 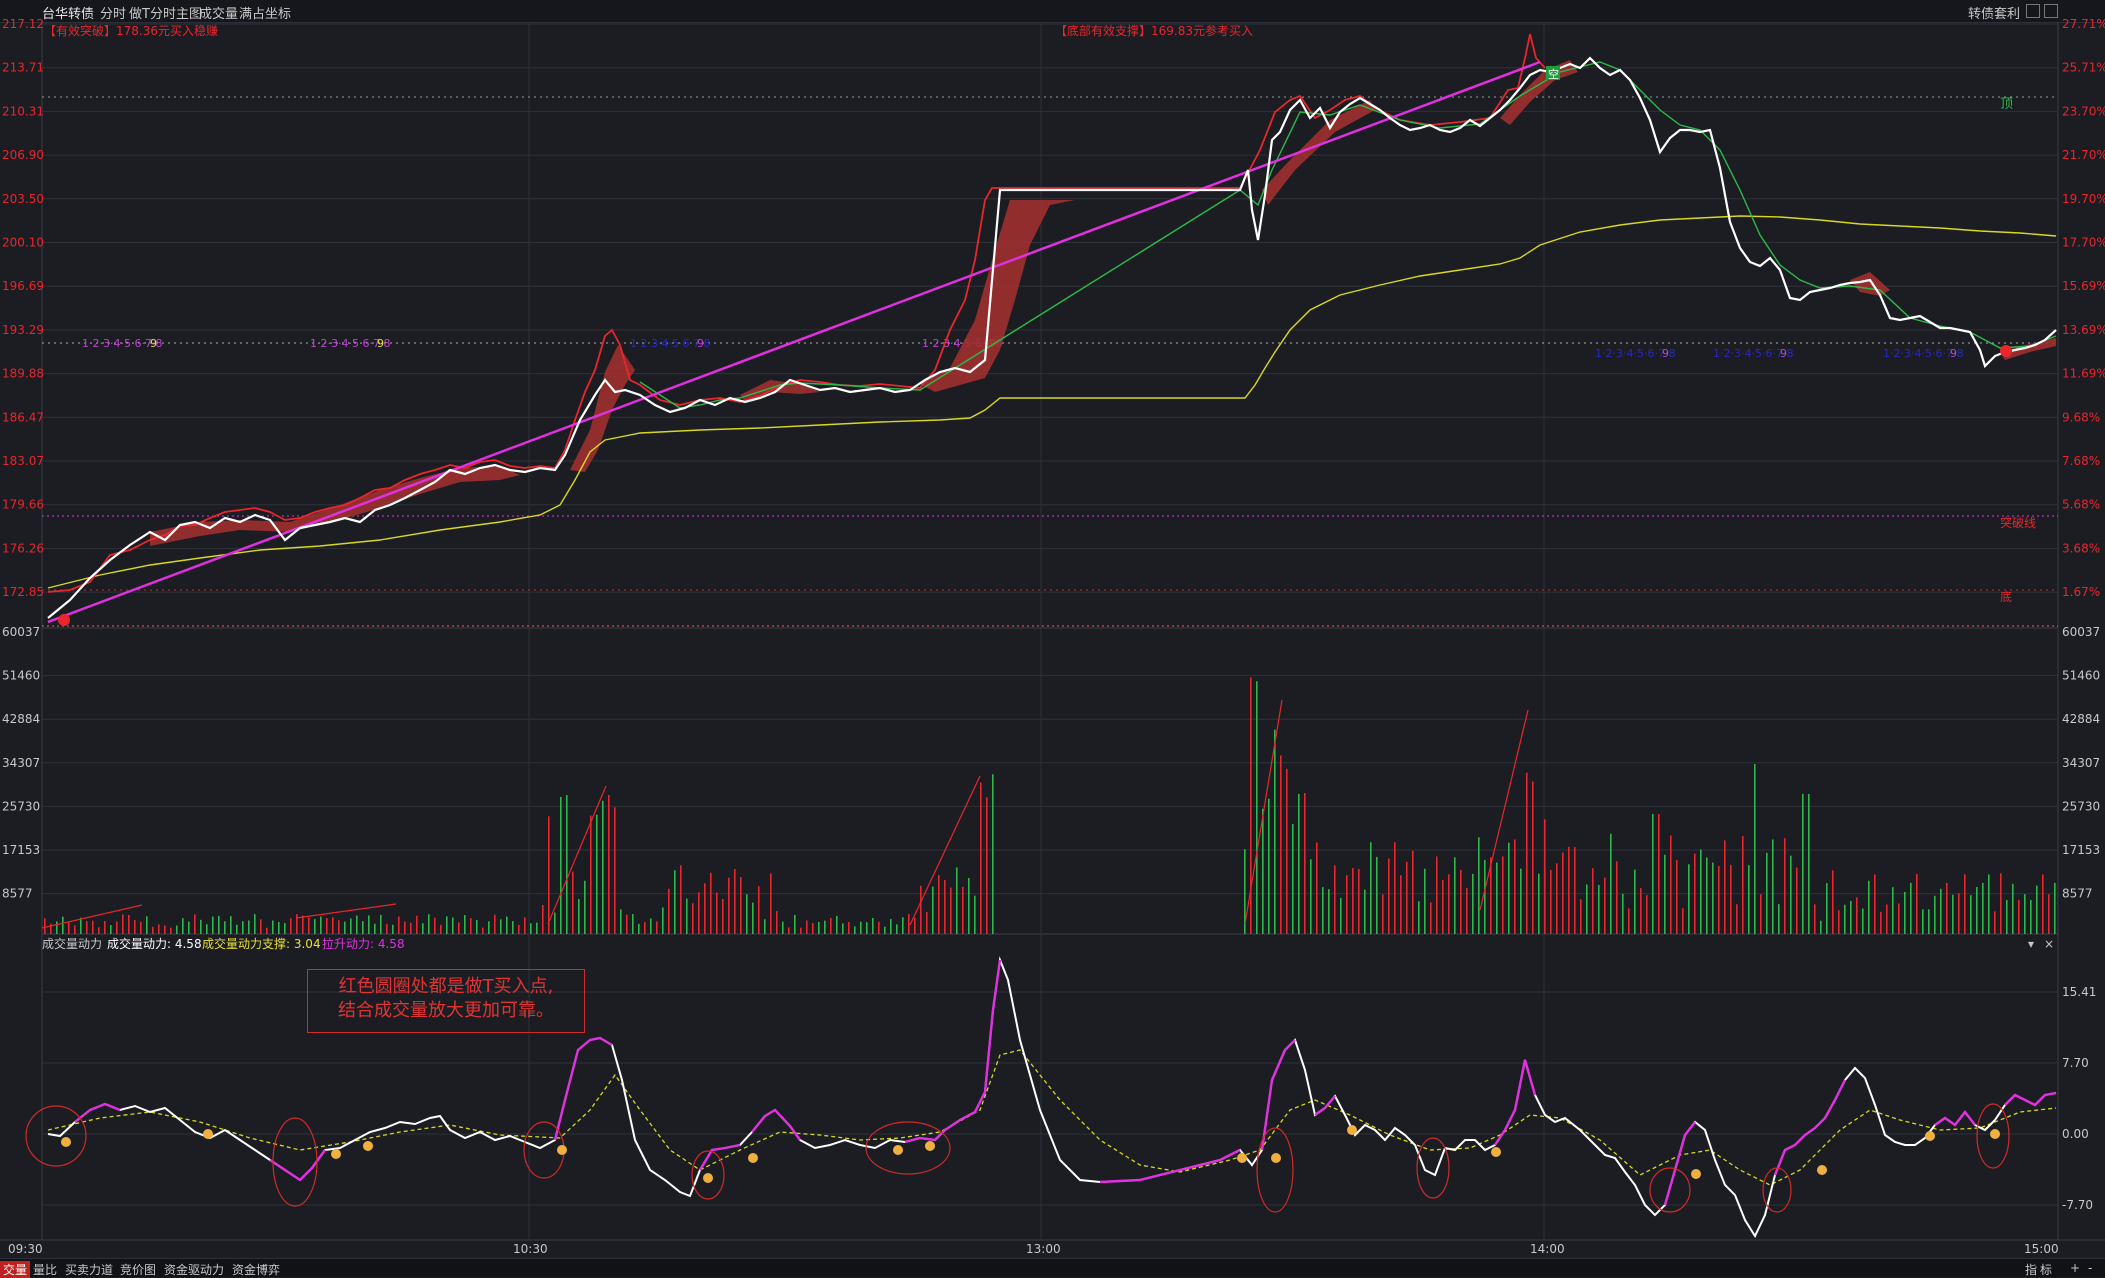 What do you see at coordinates (68, 14) in the screenshot?
I see `bond-name: 台华转债` at bounding box center [68, 14].